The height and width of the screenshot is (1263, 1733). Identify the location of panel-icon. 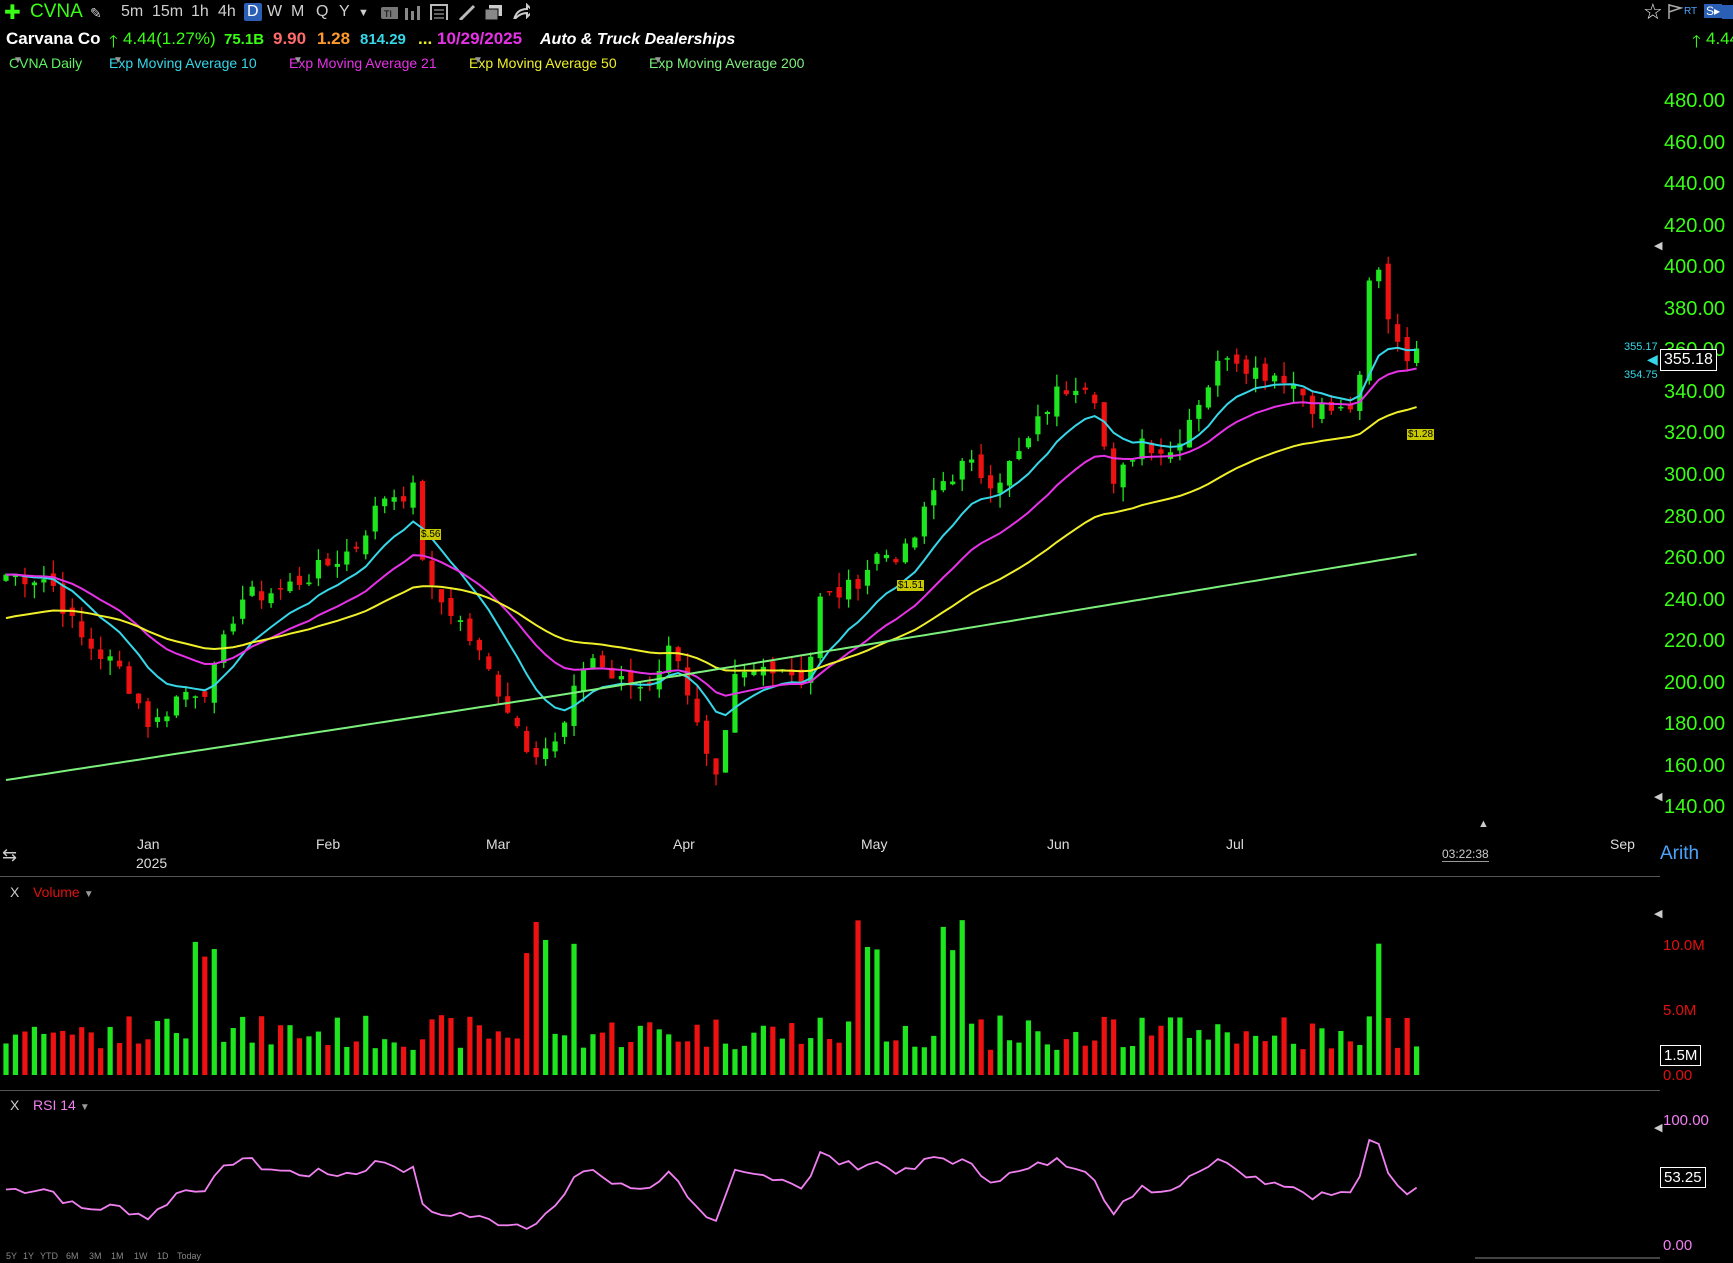
(1727, 12).